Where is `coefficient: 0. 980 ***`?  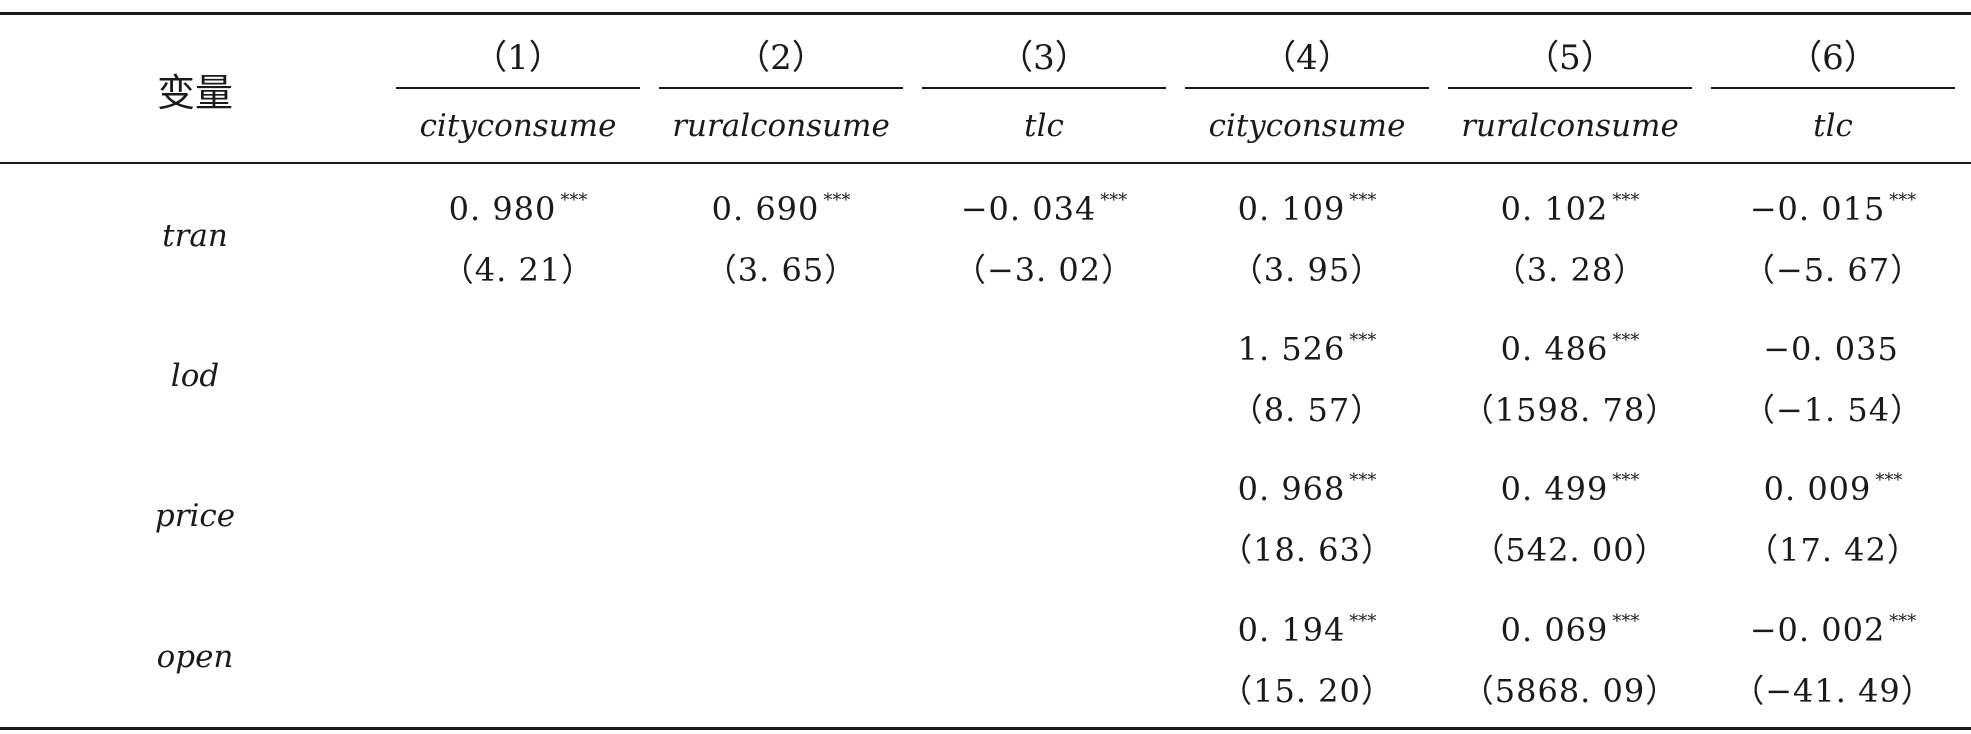
coefficient: 0. 980 *** is located at coordinates (518, 209).